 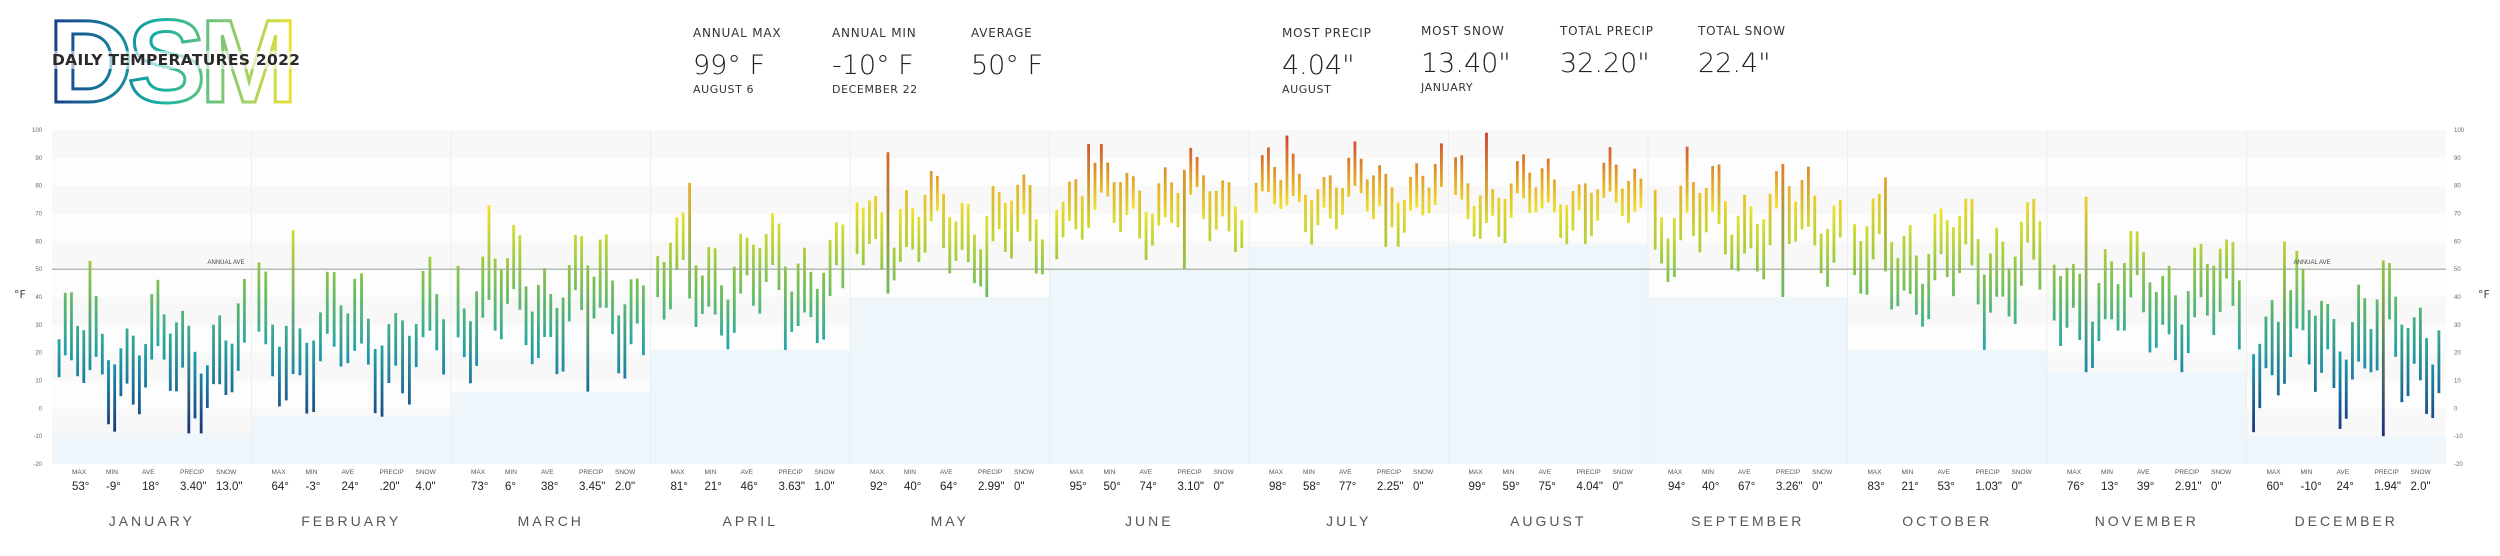 What do you see at coordinates (2457, 354) in the screenshot?
I see `y-tick-label: 20` at bounding box center [2457, 354].